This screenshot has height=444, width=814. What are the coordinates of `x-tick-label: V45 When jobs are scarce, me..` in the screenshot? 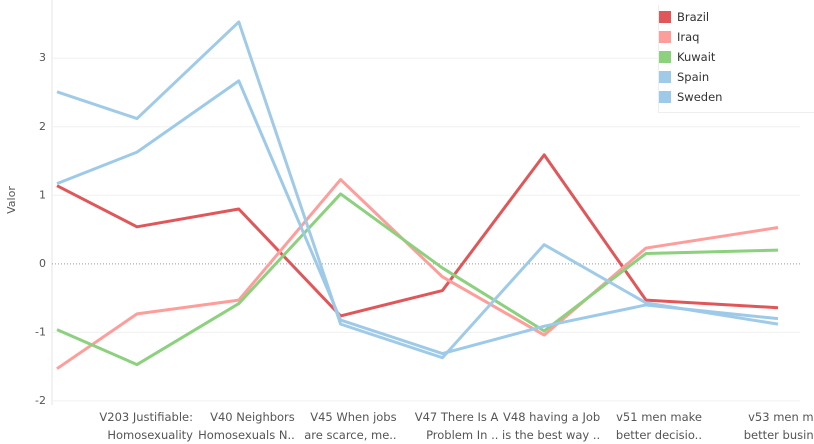 It's located at (350, 426).